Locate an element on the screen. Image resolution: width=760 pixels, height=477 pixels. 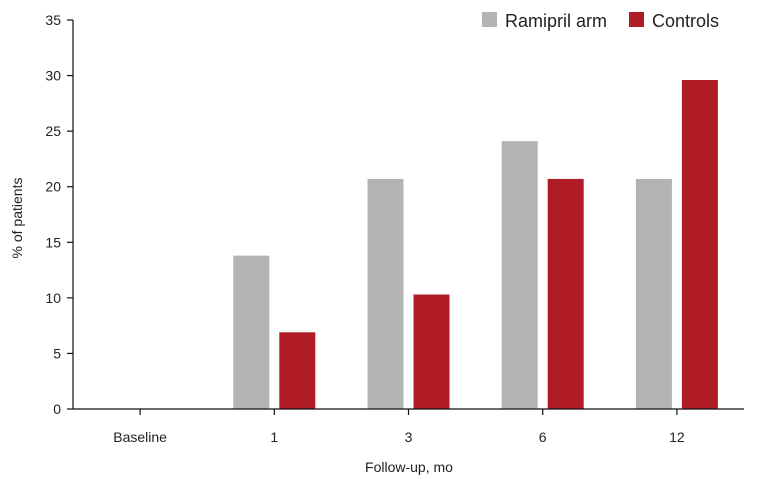
x-tick-label: 6 is located at coordinates (543, 437).